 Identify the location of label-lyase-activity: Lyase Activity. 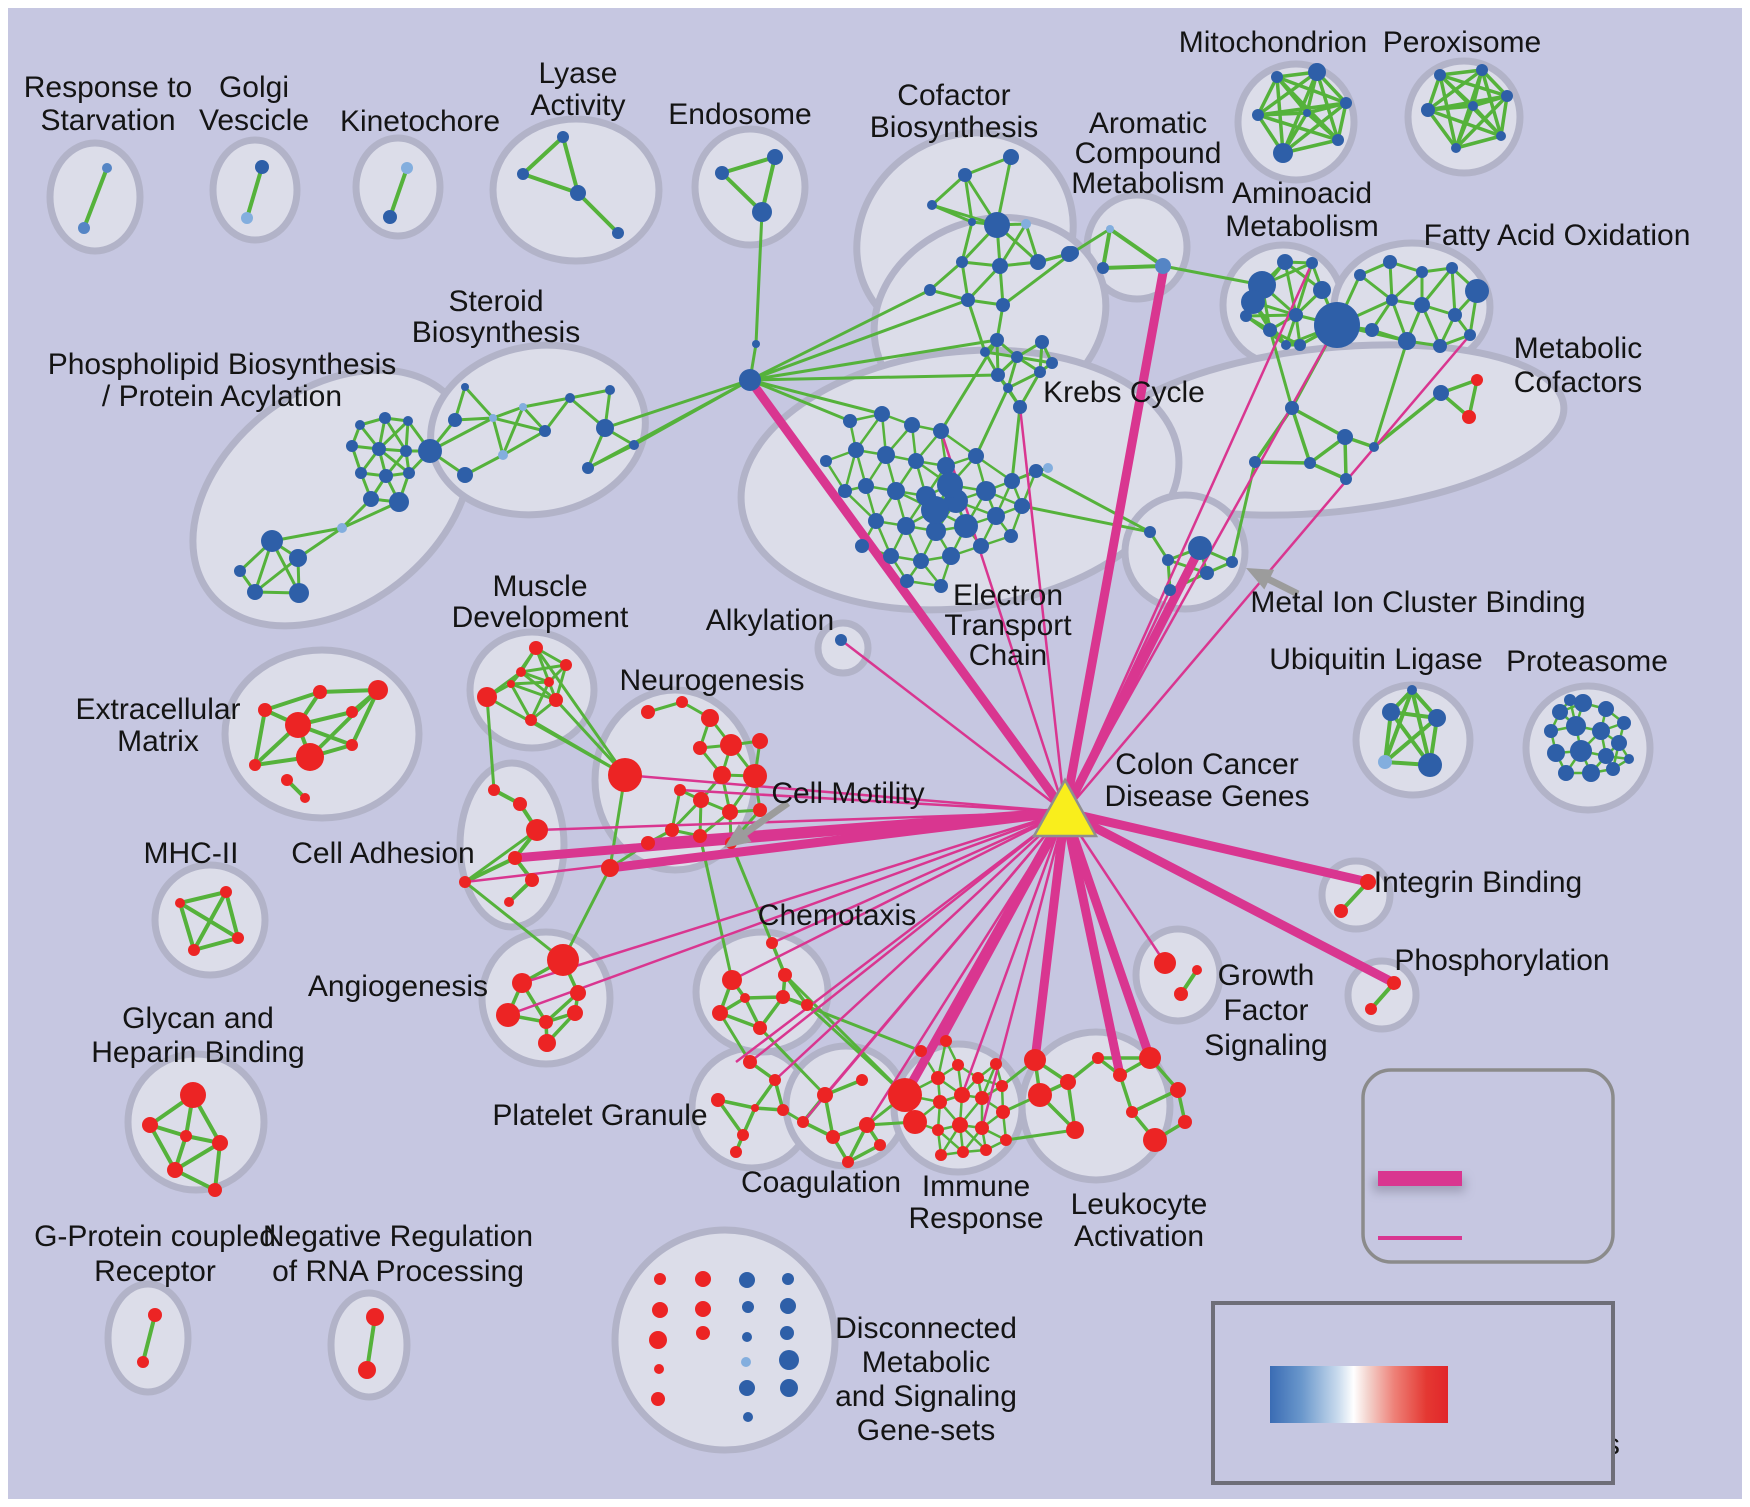
(577, 89).